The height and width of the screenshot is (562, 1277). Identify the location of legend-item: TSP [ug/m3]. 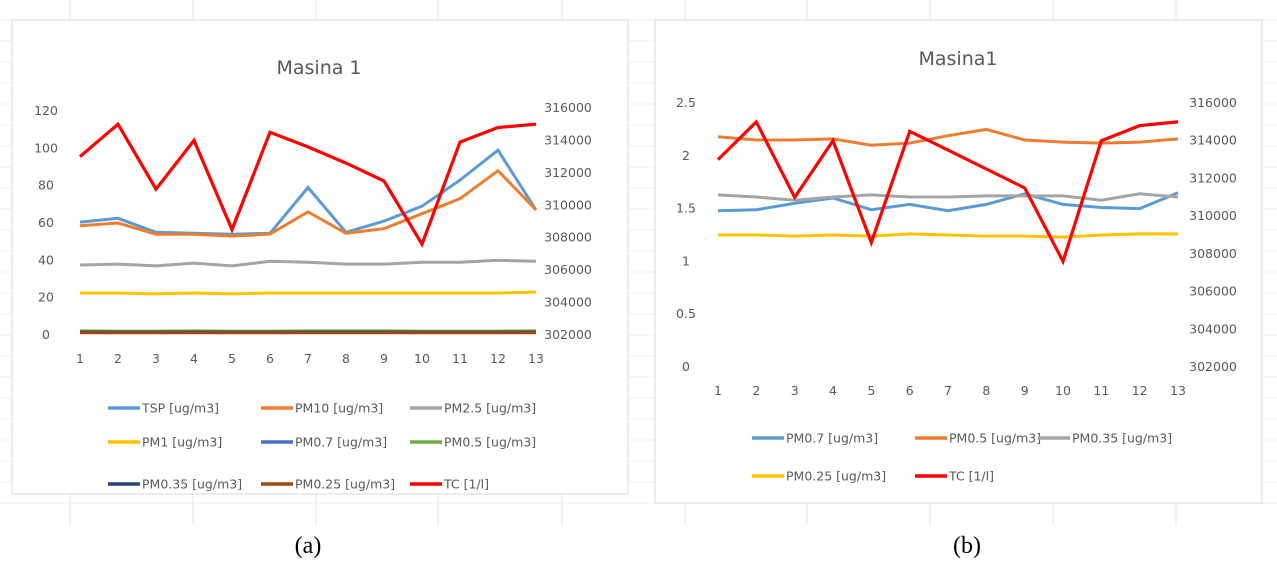
(163, 408).